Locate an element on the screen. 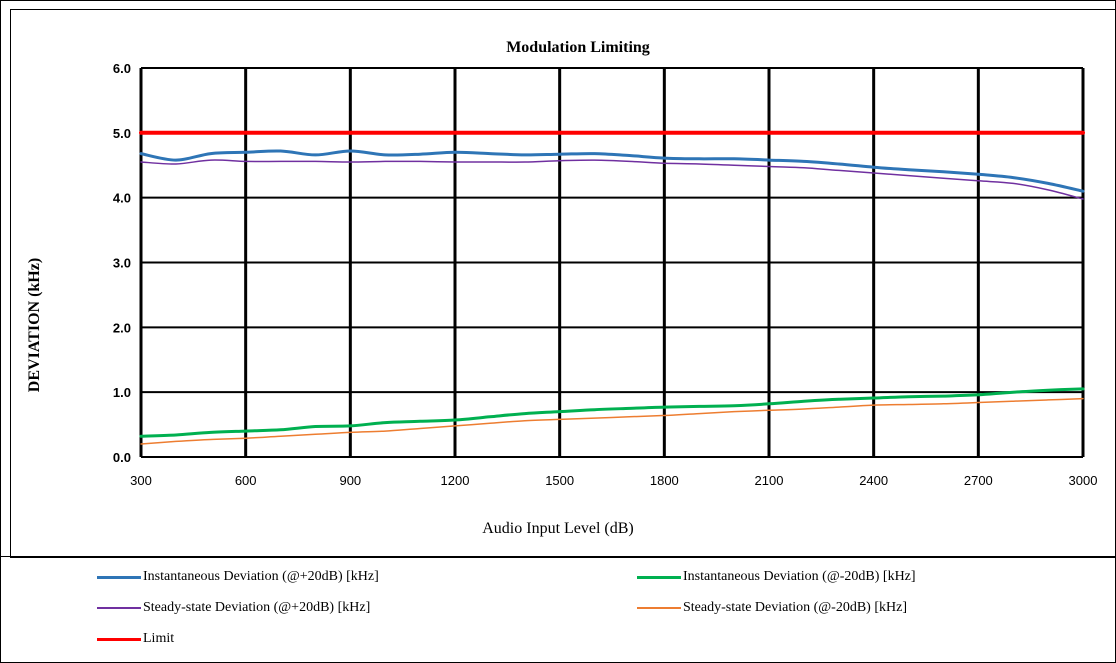 This screenshot has width=1116, height=663. x-tick-label: 2100 is located at coordinates (769, 480).